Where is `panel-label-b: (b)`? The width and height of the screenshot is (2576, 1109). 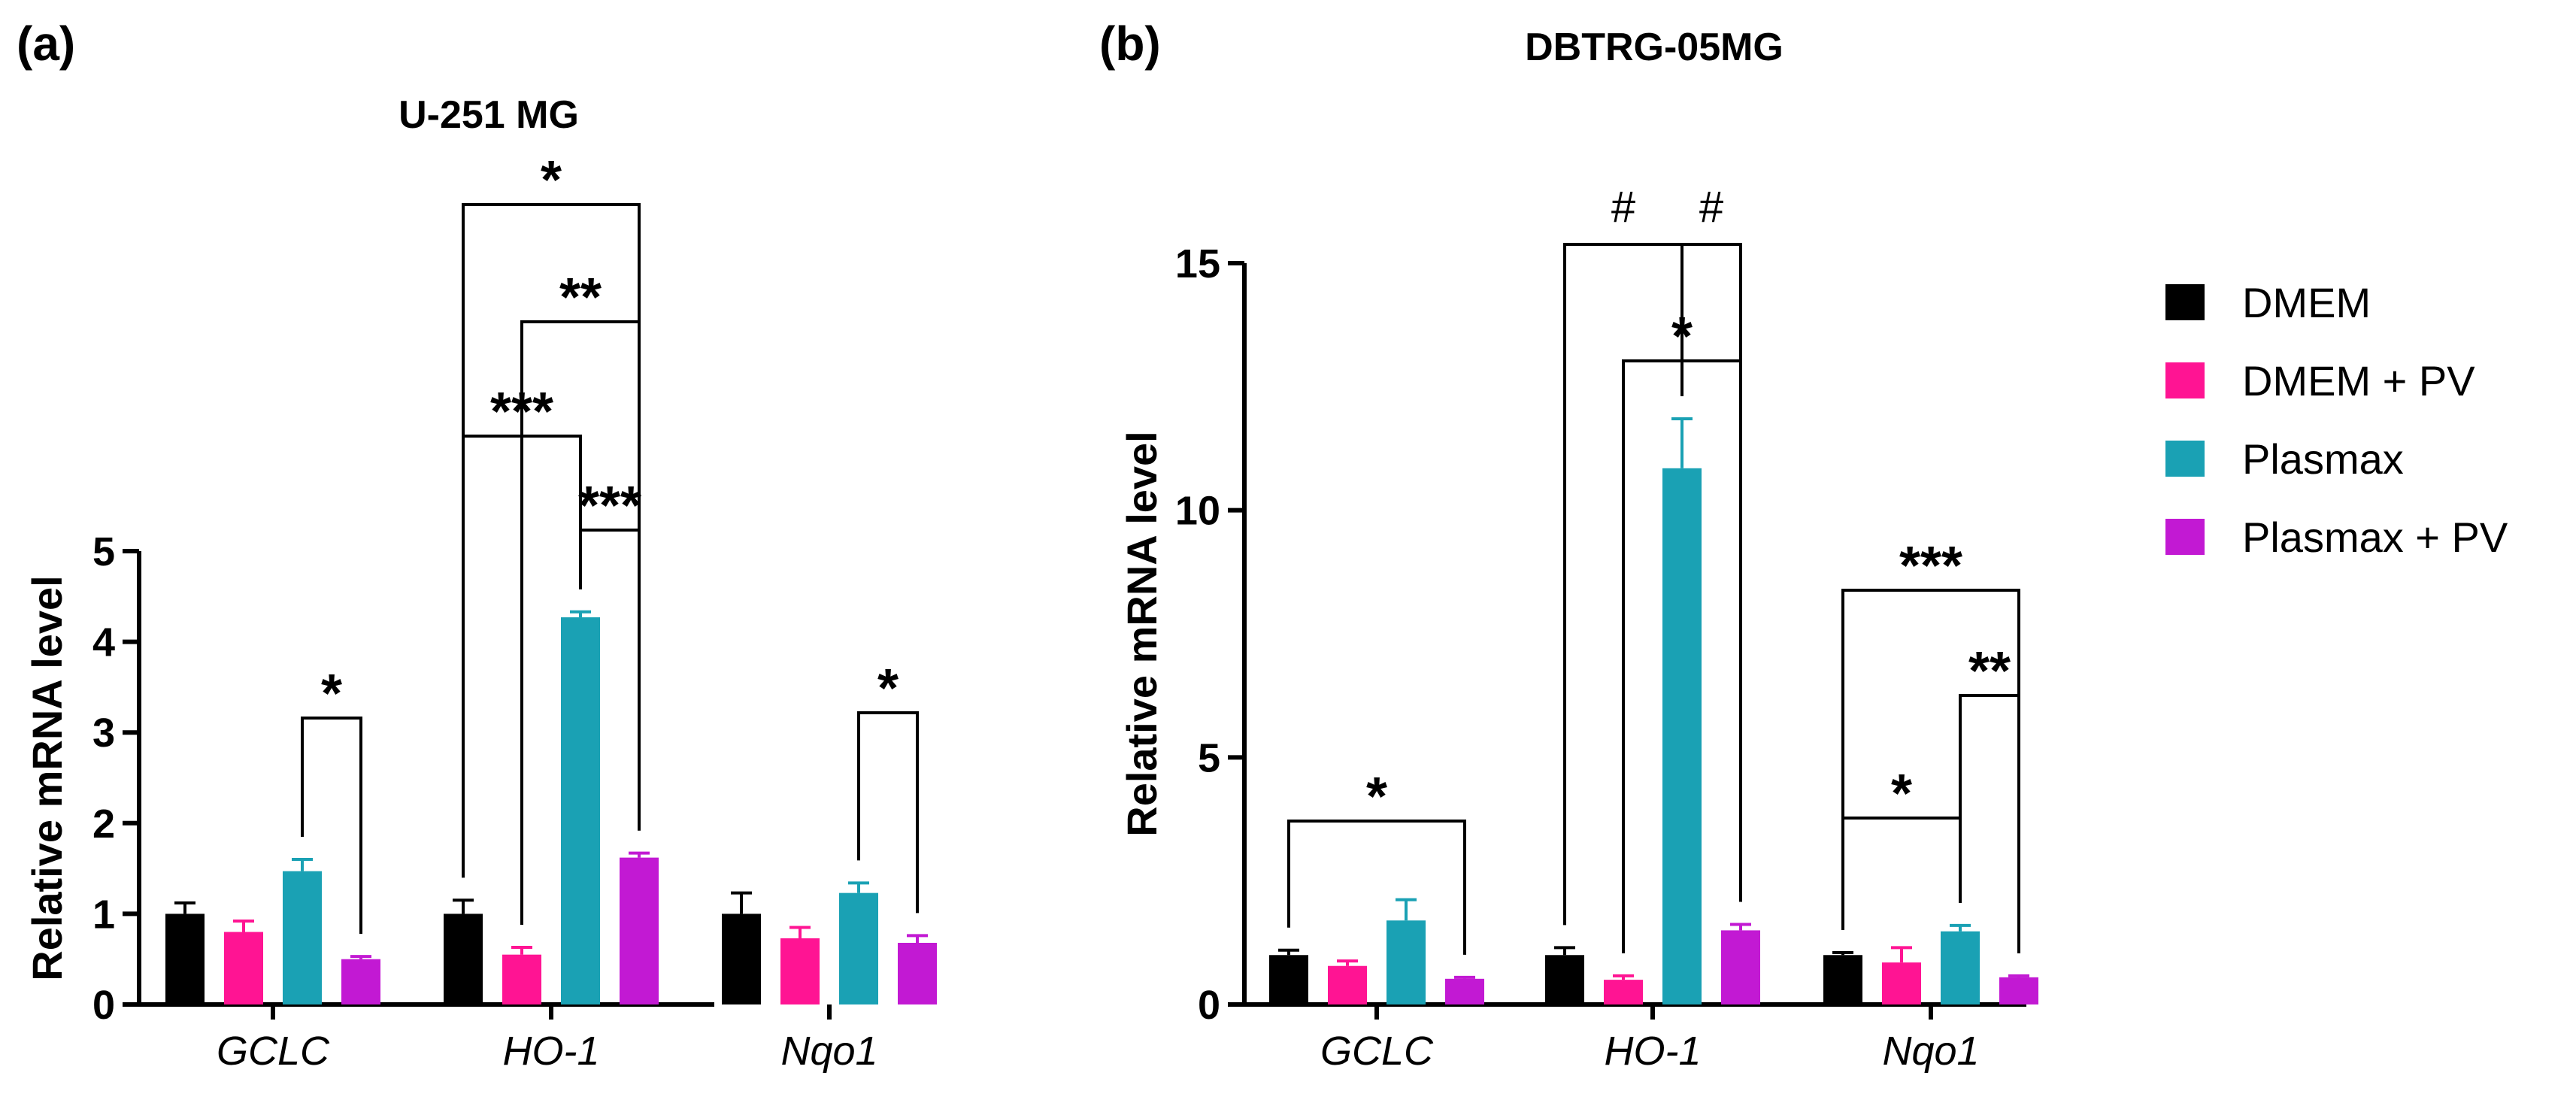
panel-label-b: (b) is located at coordinates (1130, 44).